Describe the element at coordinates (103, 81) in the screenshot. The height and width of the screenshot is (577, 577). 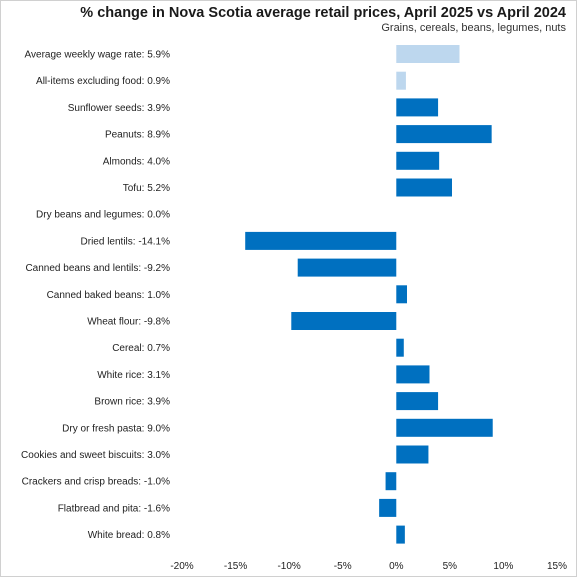
I see `category-label: All-items excluding food: 0.9%` at that location.